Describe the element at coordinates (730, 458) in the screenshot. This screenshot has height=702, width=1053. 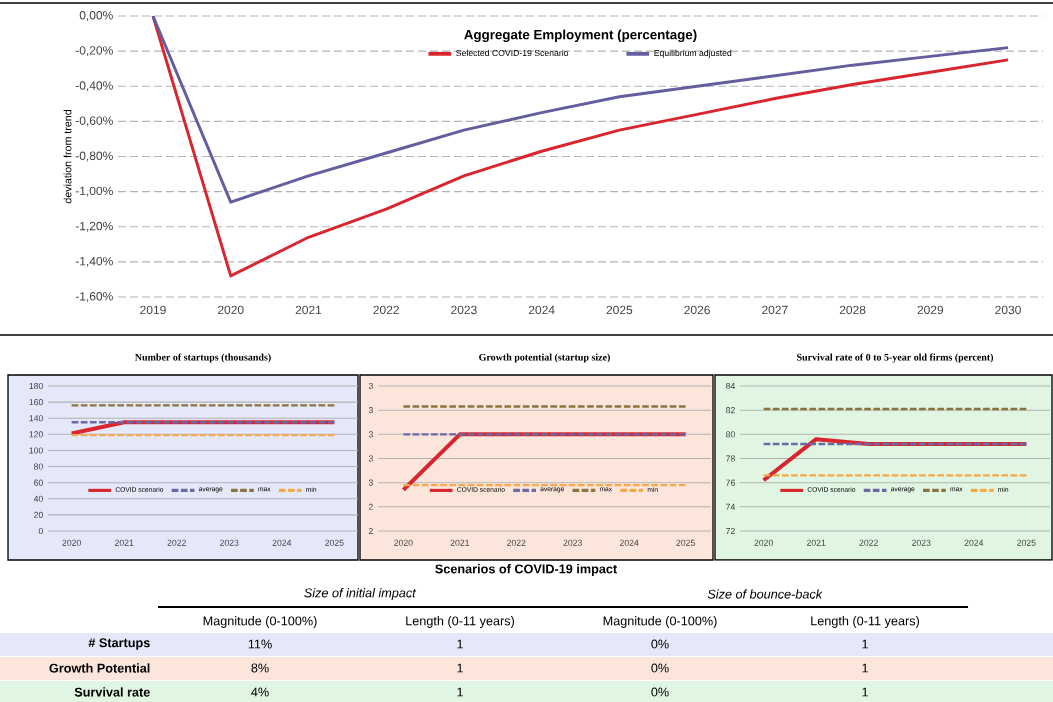
I see `y-tick-label: 78` at that location.